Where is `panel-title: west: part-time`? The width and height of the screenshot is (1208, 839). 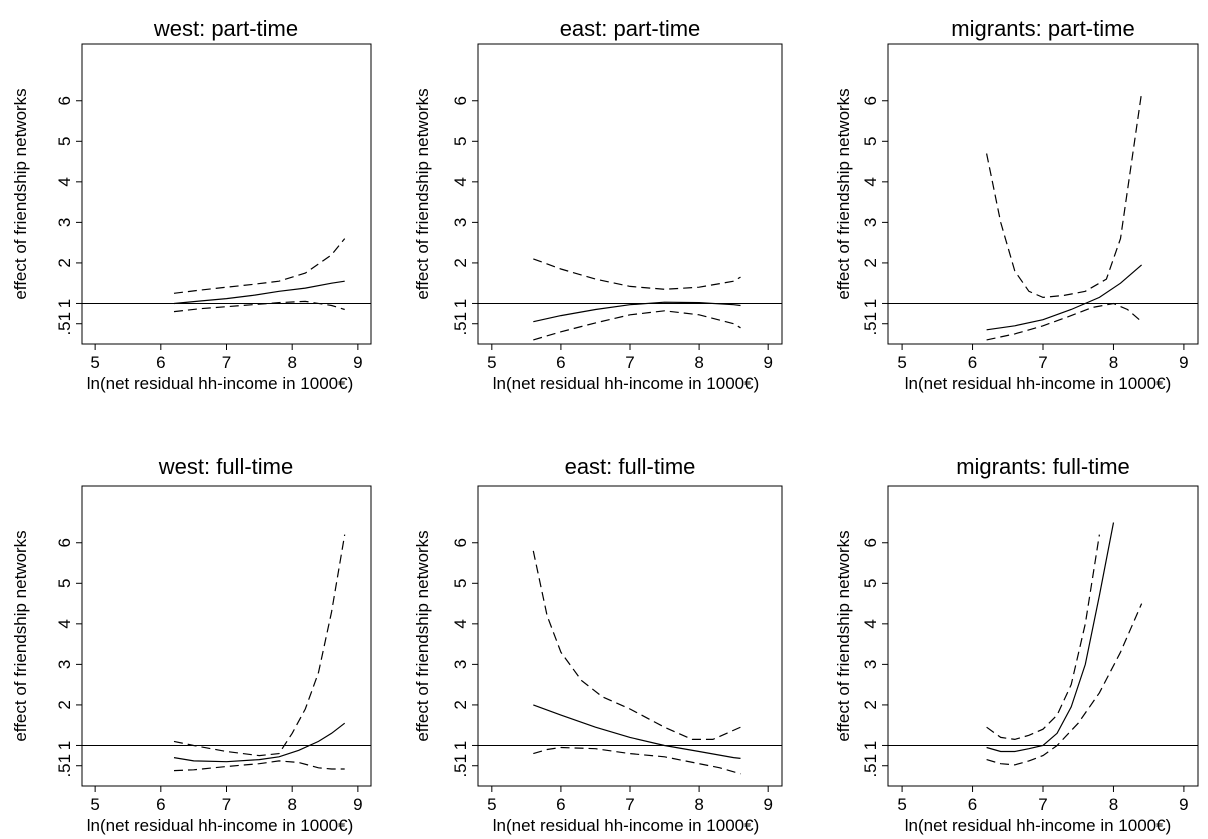
panel-title: west: part-time is located at coordinates (225, 28).